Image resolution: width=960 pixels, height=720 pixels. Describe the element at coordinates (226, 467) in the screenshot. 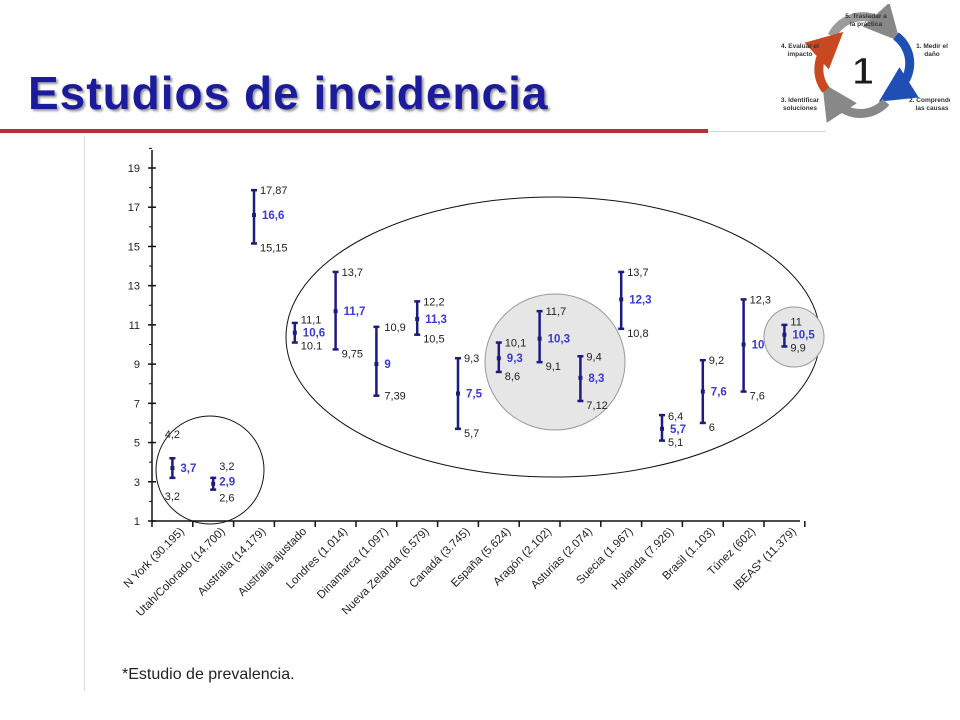

I see `data-label-high: 3,2` at that location.